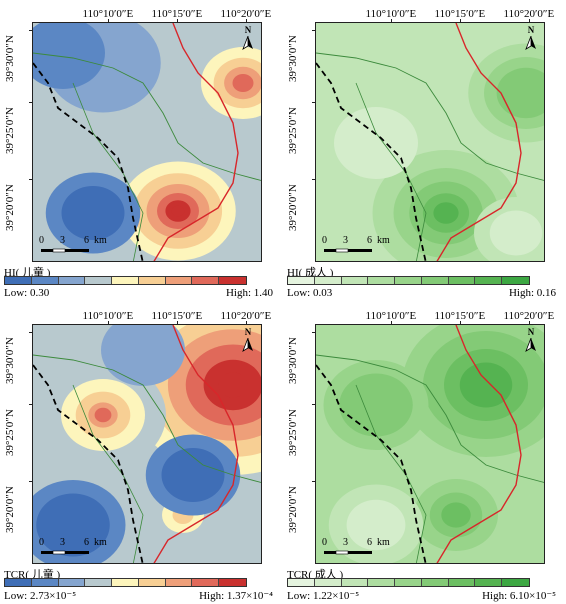 Image resolution: width=566 pixels, height=604 pixels. Describe the element at coordinates (40, 596) in the screenshot. I see `legend-low-label: Low: 2.73×10⁻⁵` at that location.